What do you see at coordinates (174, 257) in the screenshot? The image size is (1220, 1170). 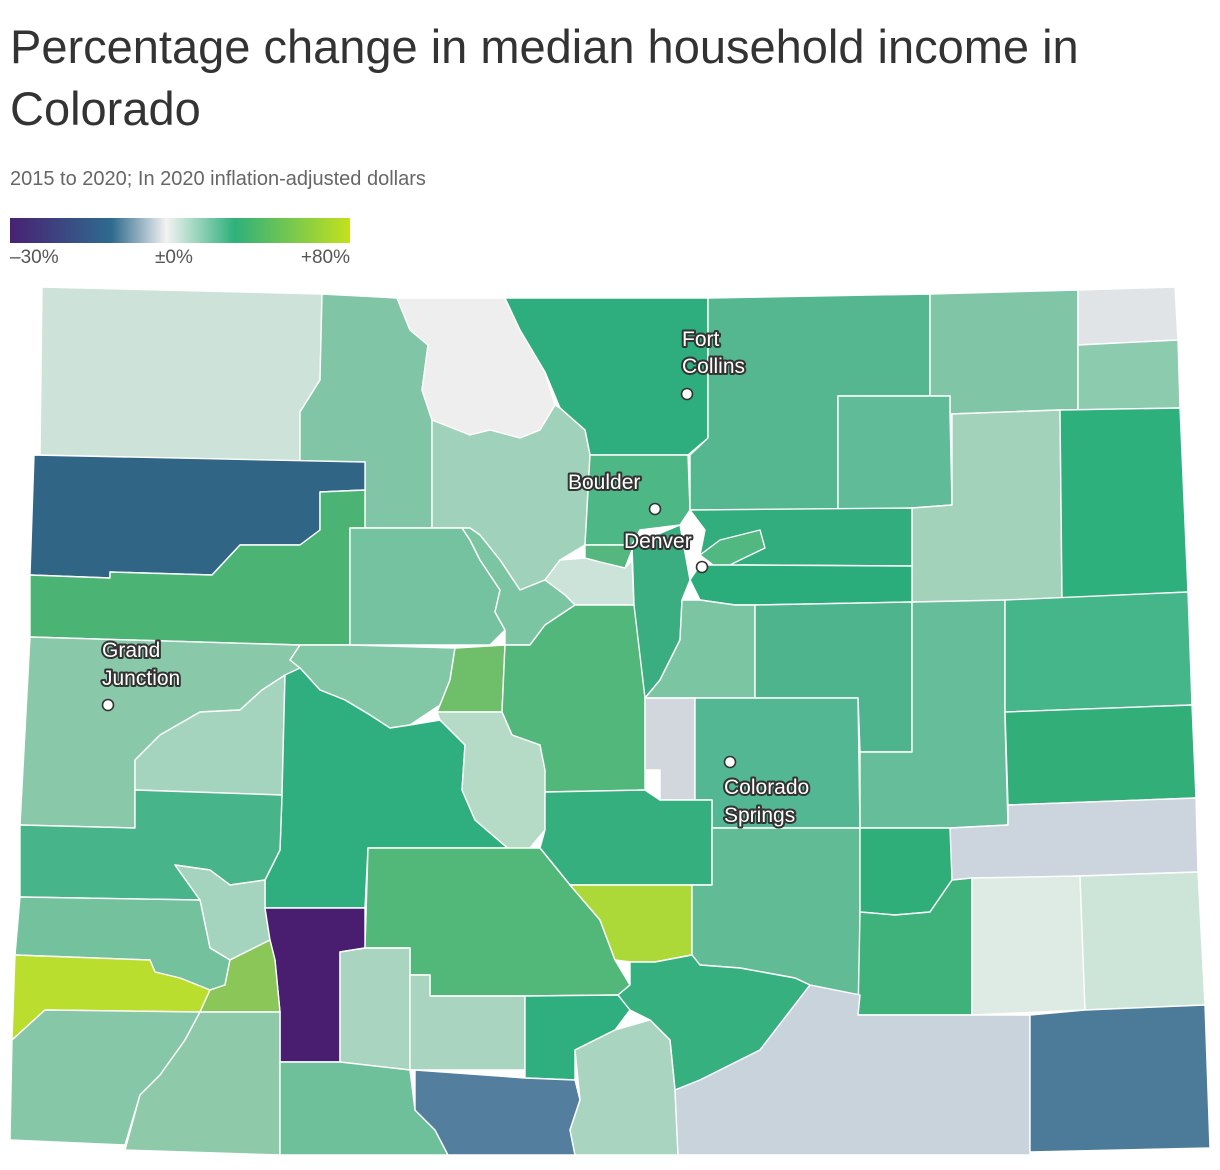 I see `legend-mid-label: ±0%` at bounding box center [174, 257].